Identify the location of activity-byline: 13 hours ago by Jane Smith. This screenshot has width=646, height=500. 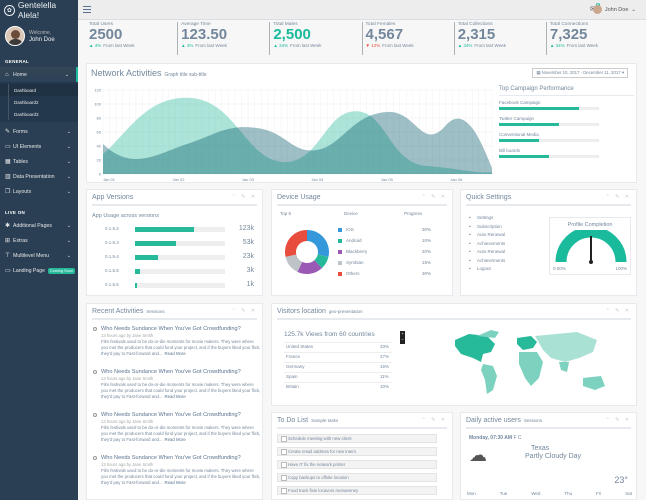
(127, 378).